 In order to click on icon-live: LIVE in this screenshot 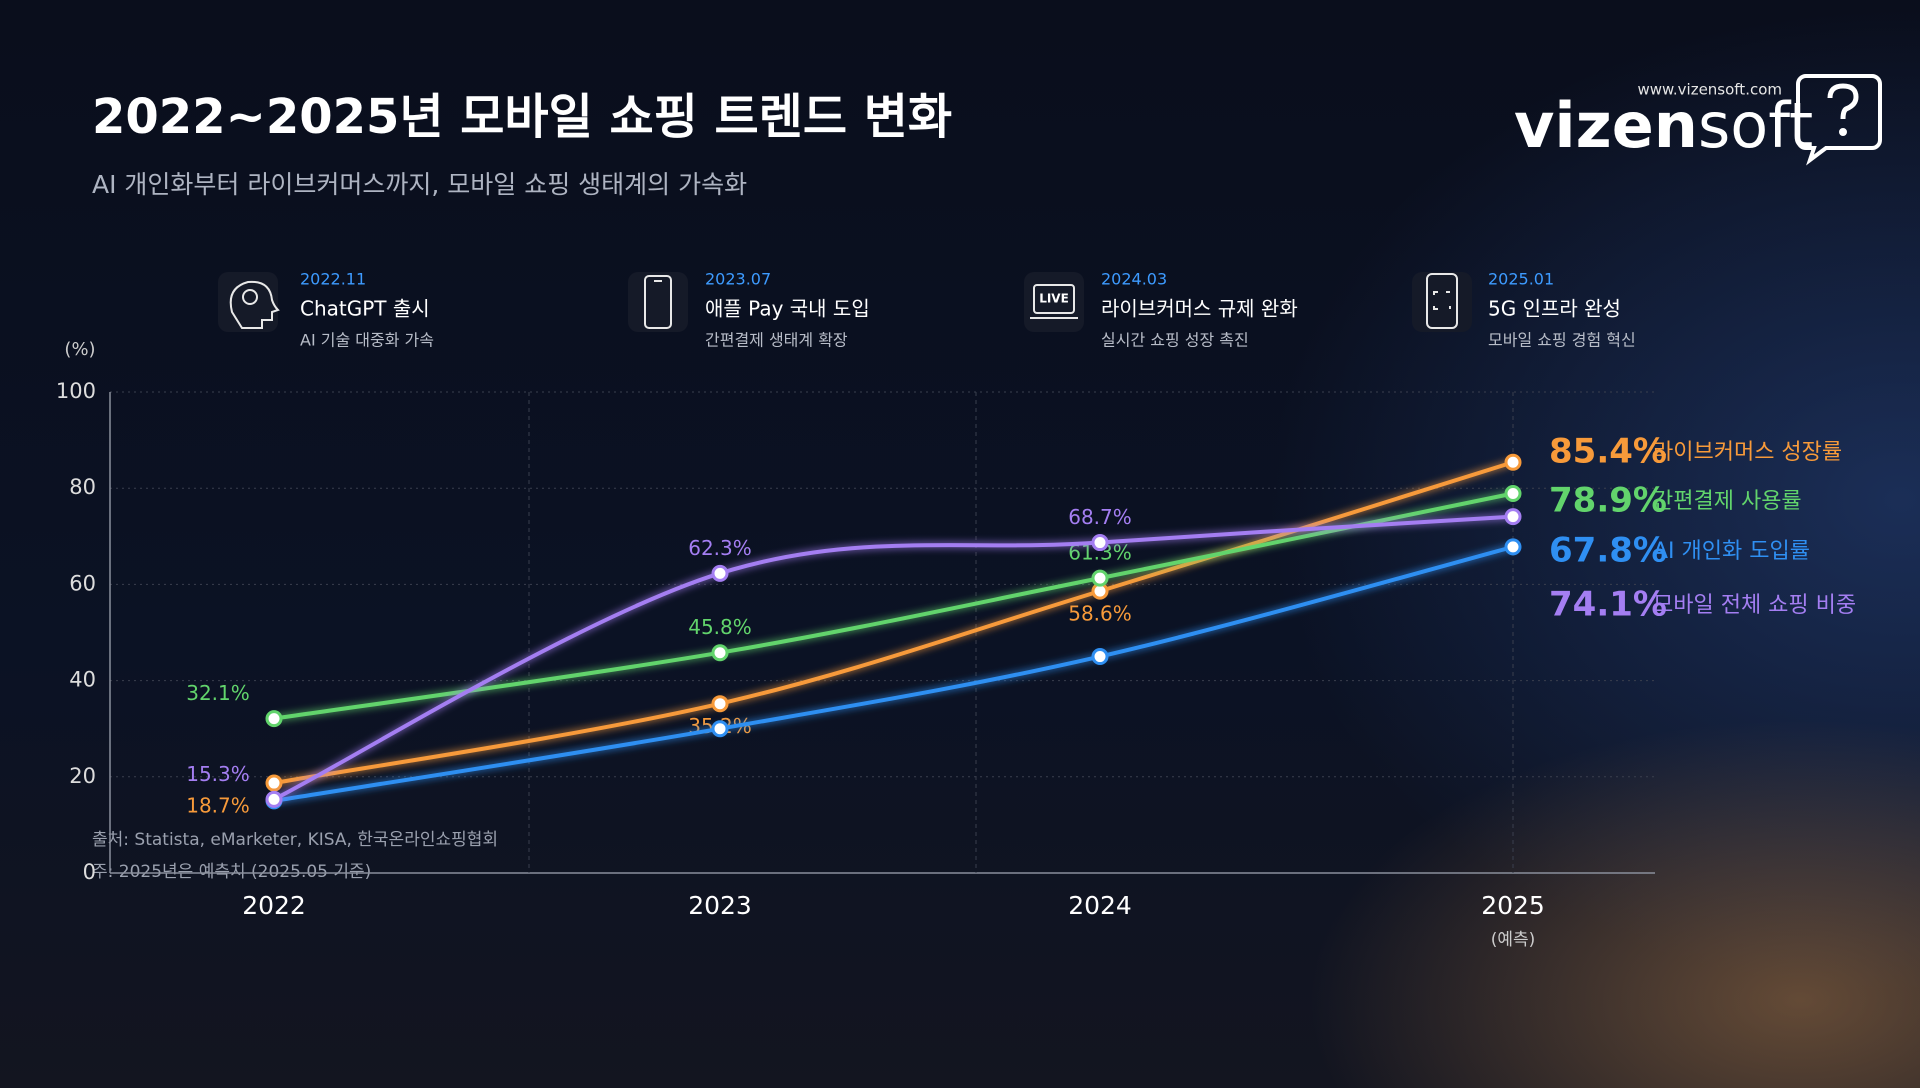, I will do `click(1054, 302)`.